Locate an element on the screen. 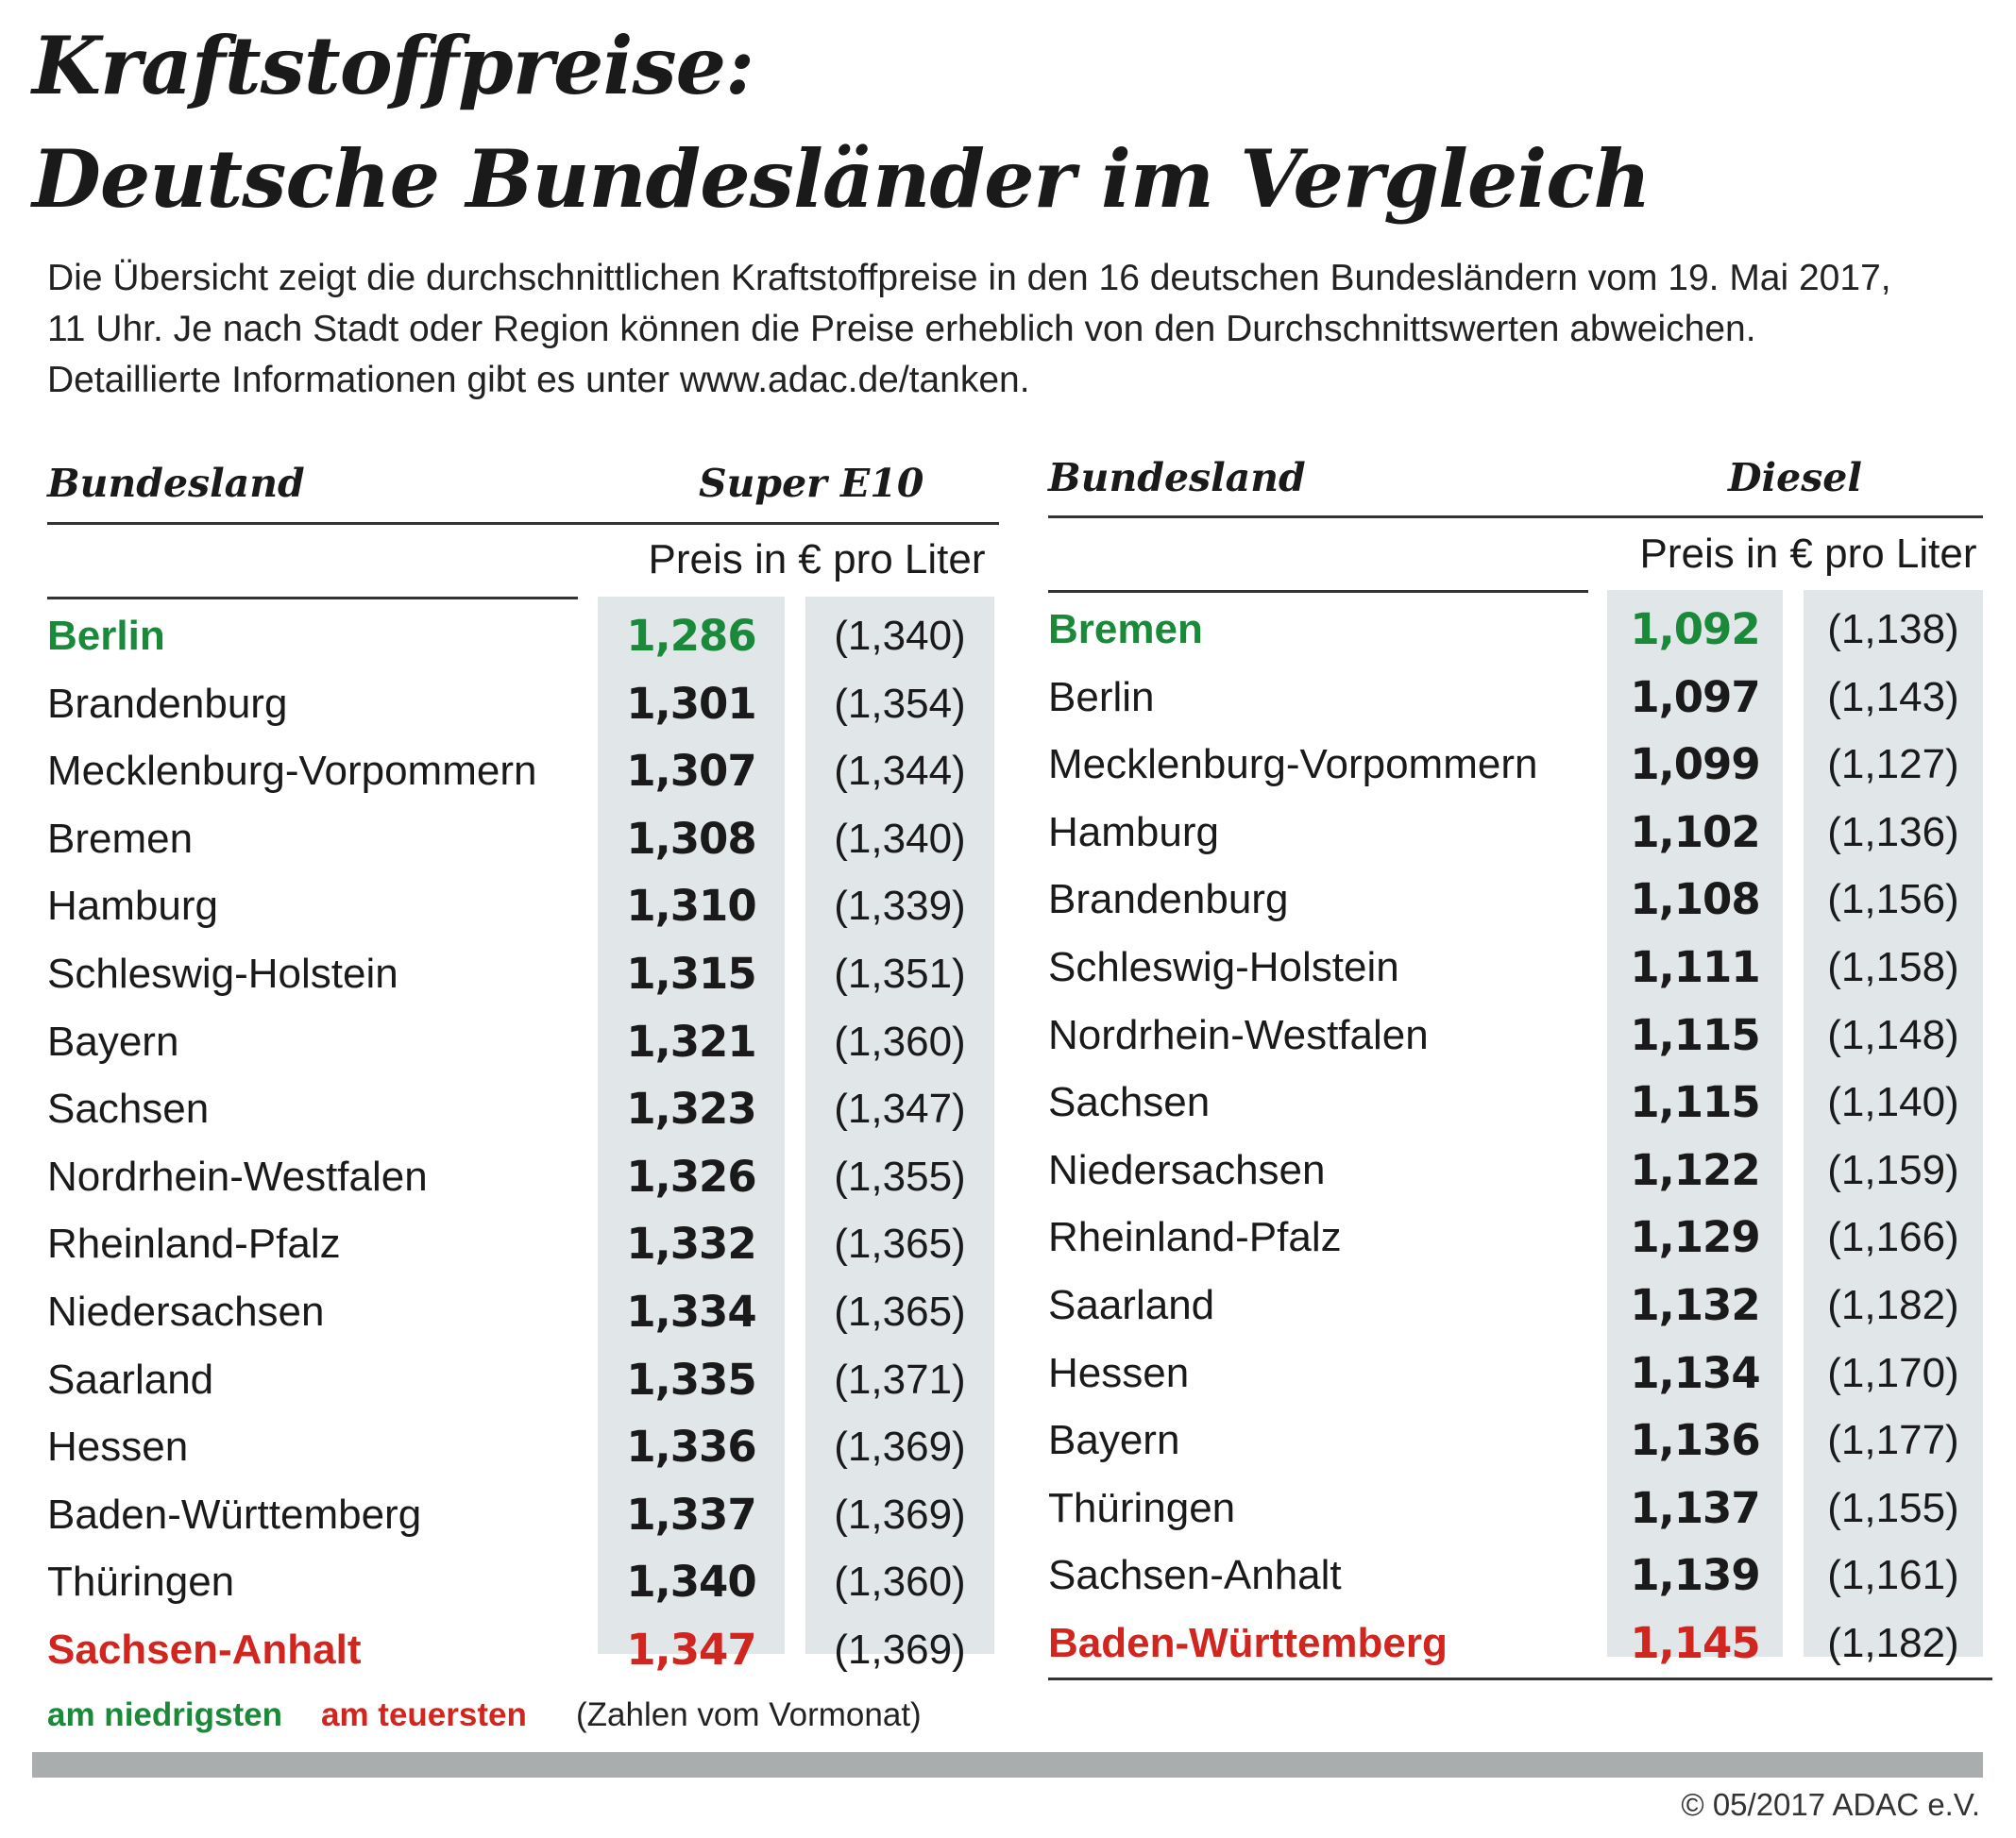  current-price: 1,136 is located at coordinates (1695, 1440).